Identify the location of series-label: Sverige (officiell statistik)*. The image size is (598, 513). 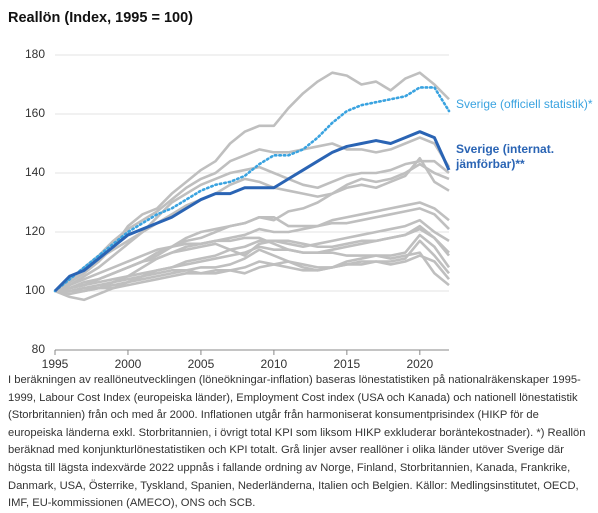
(524, 104).